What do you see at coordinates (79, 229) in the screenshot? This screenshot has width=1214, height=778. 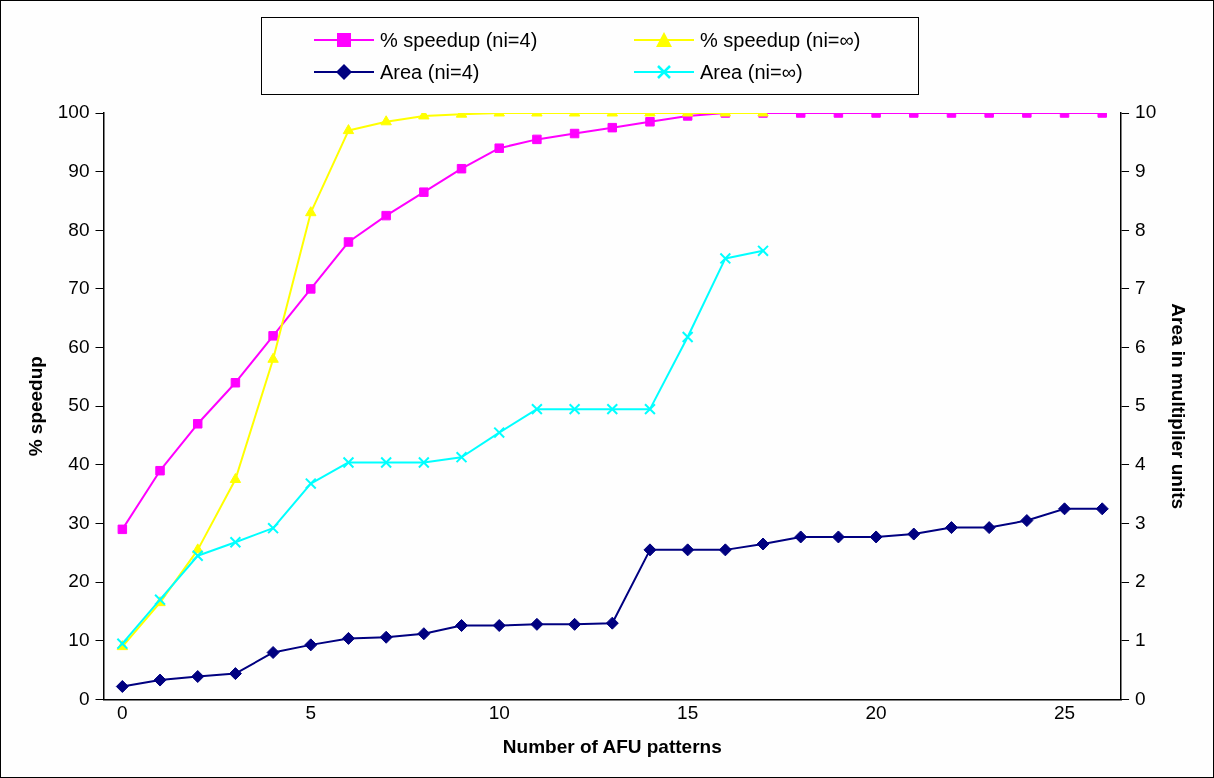 I see `y-tick-label: 80` at bounding box center [79, 229].